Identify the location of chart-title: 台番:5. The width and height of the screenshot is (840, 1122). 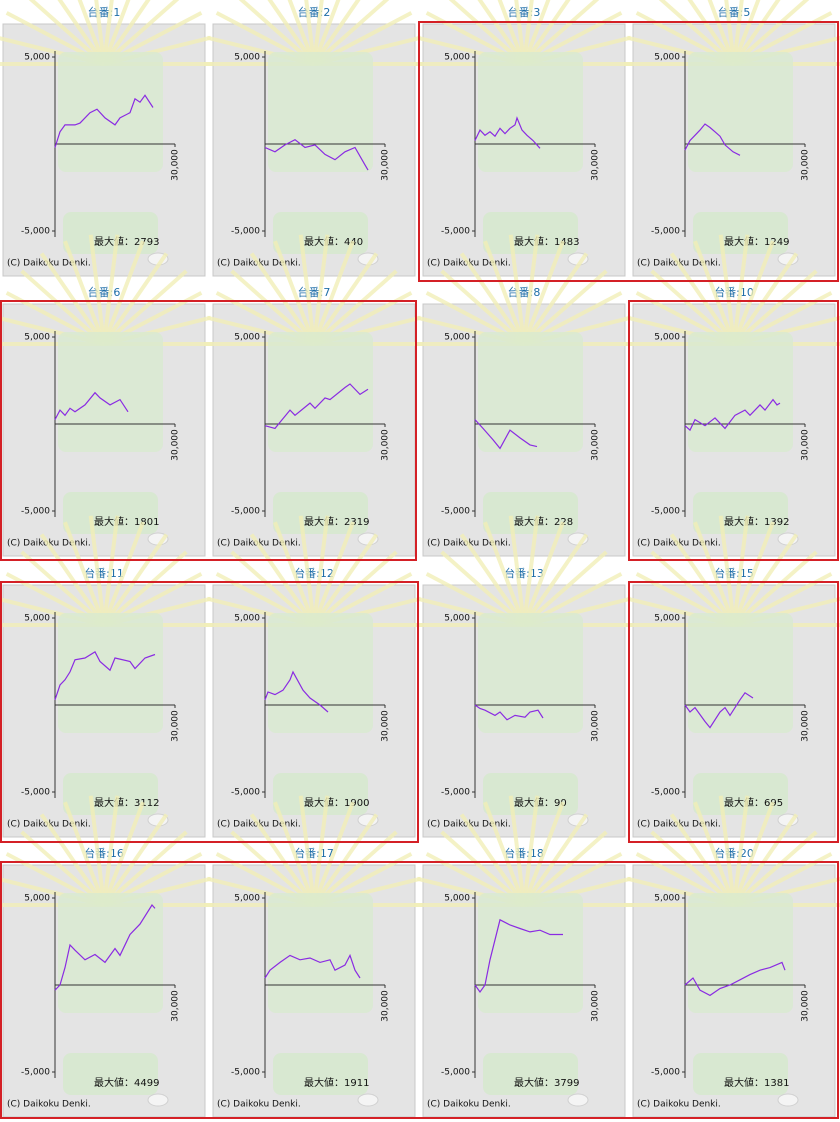
(734, 12).